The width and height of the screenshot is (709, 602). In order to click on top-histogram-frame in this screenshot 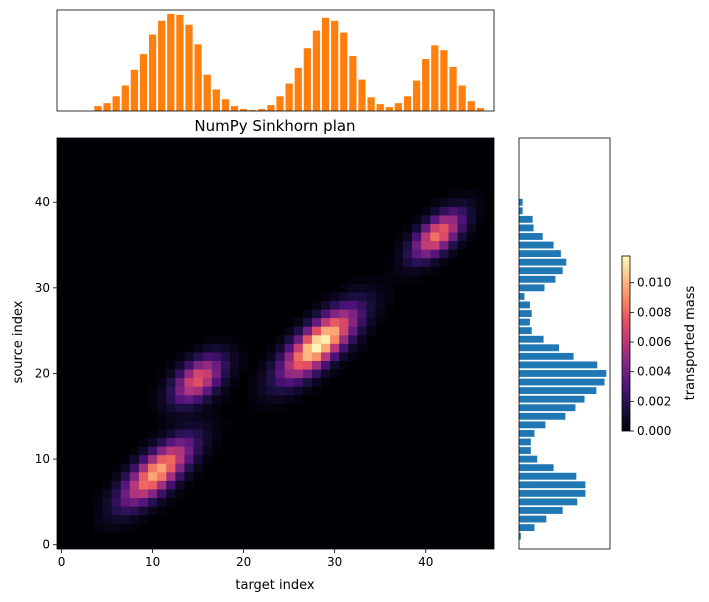, I will do `click(275, 60)`.